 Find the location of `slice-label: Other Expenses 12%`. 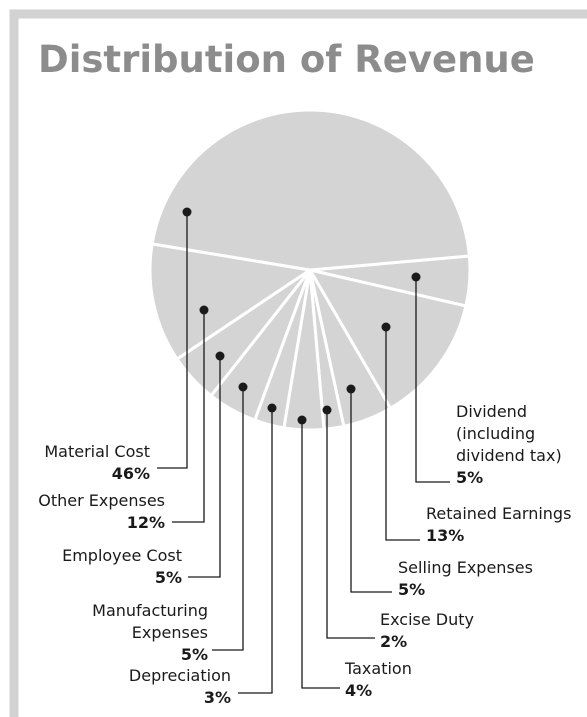

slice-label: Other Expenses 12% is located at coordinates (85, 512).